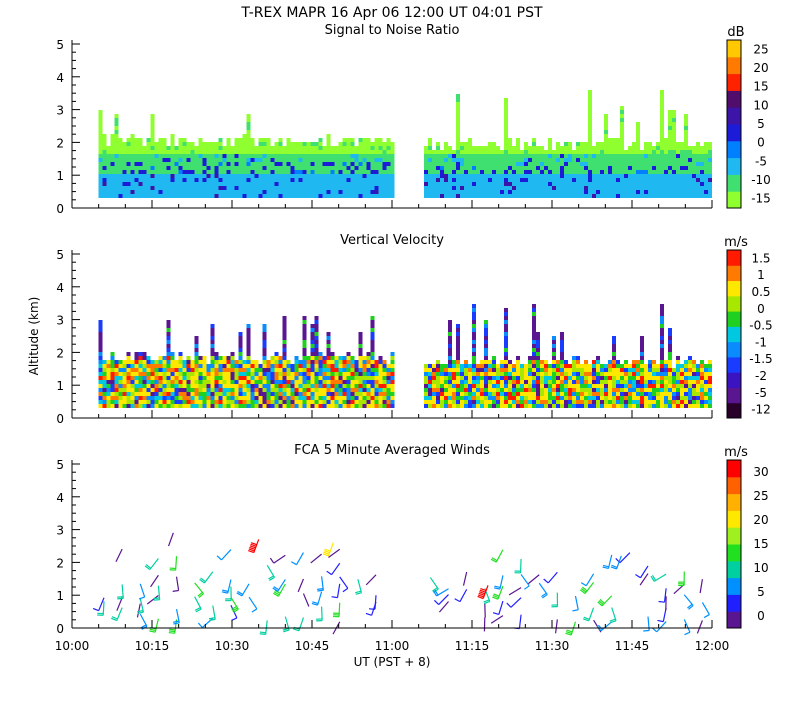 Image resolution: width=800 pixels, height=704 pixels. Describe the element at coordinates (392, 662) in the screenshot. I see `x-axis-label: UT (PST + 8)` at that location.